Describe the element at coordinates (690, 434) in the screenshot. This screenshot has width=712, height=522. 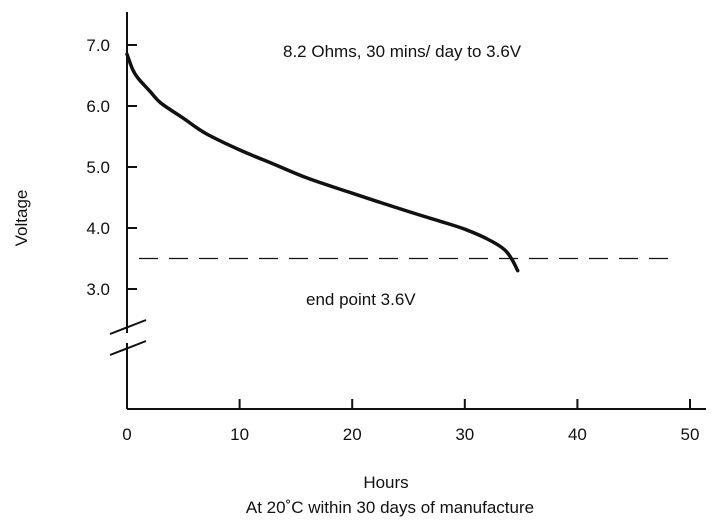
I see `x-tick-label: 50` at that location.